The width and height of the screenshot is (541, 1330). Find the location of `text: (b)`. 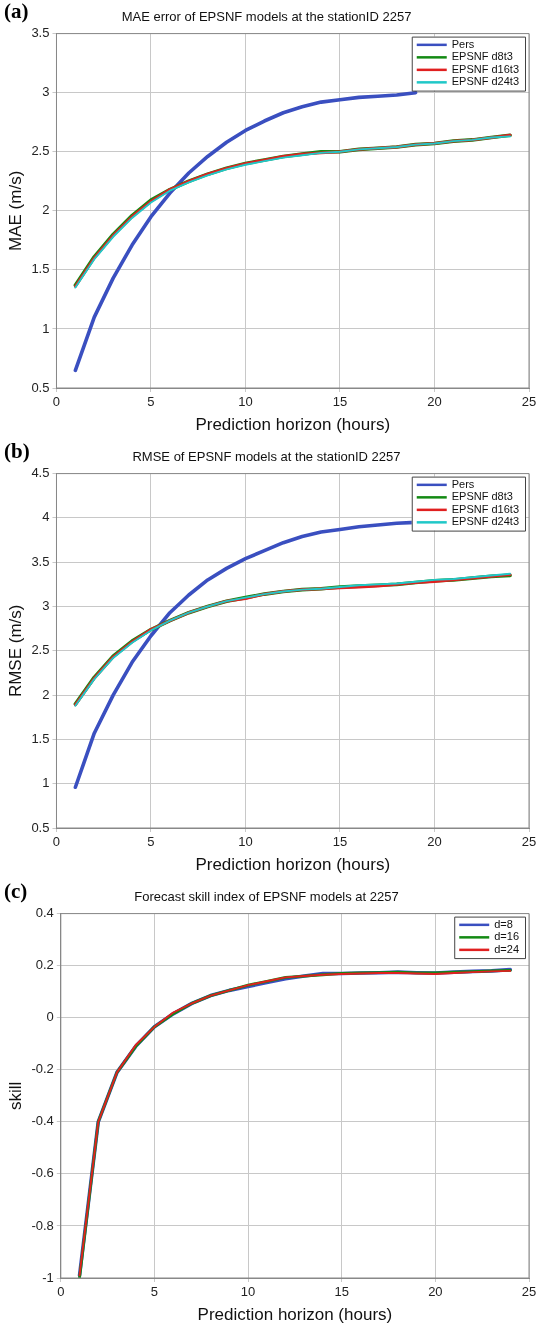

text: (b) is located at coordinates (17, 450).